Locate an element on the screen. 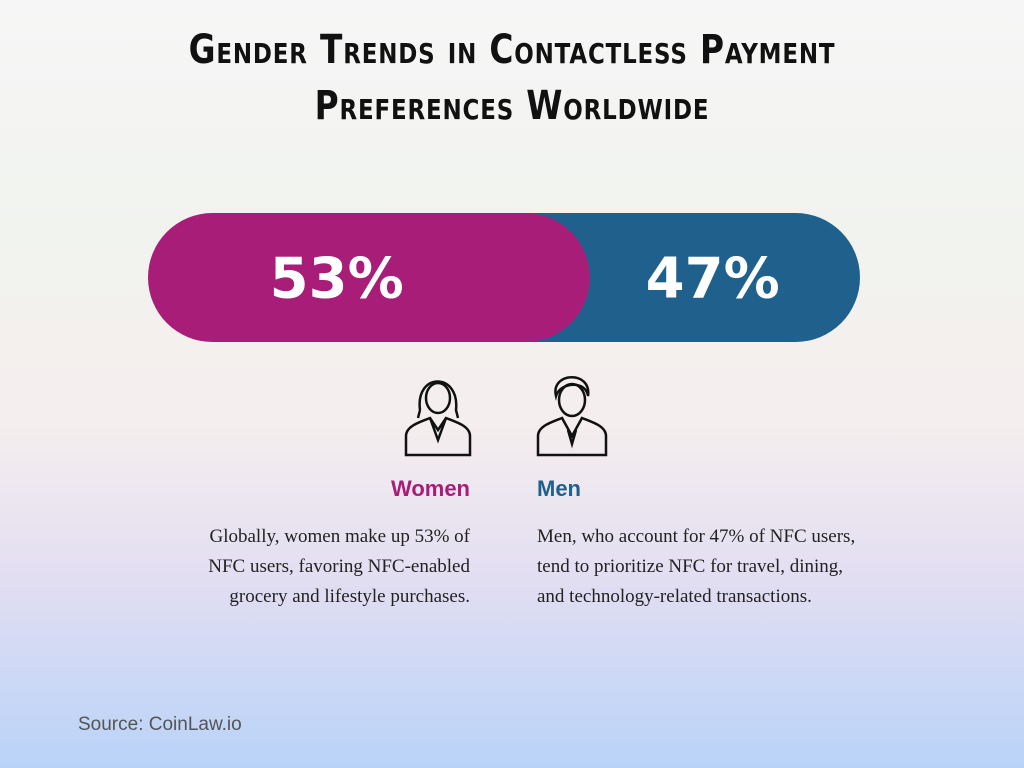  bar-segment is located at coordinates (369, 277).